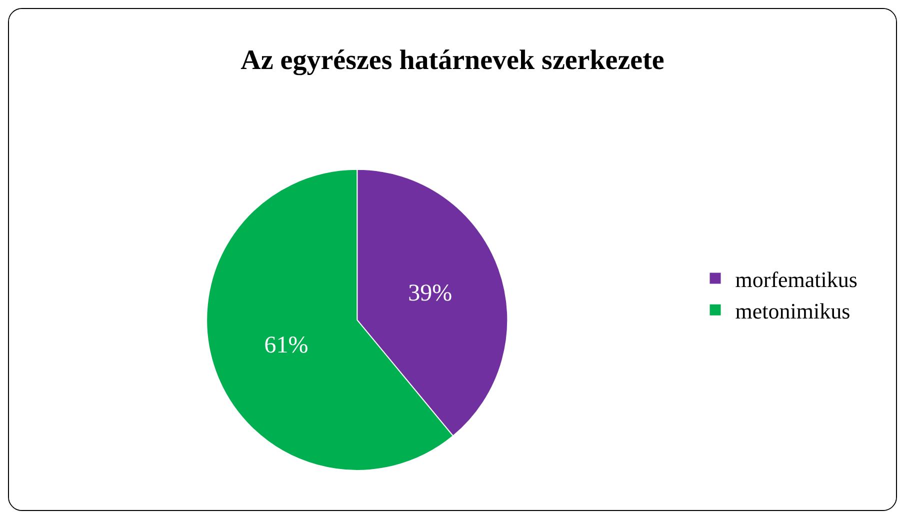 The image size is (905, 519). What do you see at coordinates (286, 345) in the screenshot?
I see `data-label: 61%` at bounding box center [286, 345].